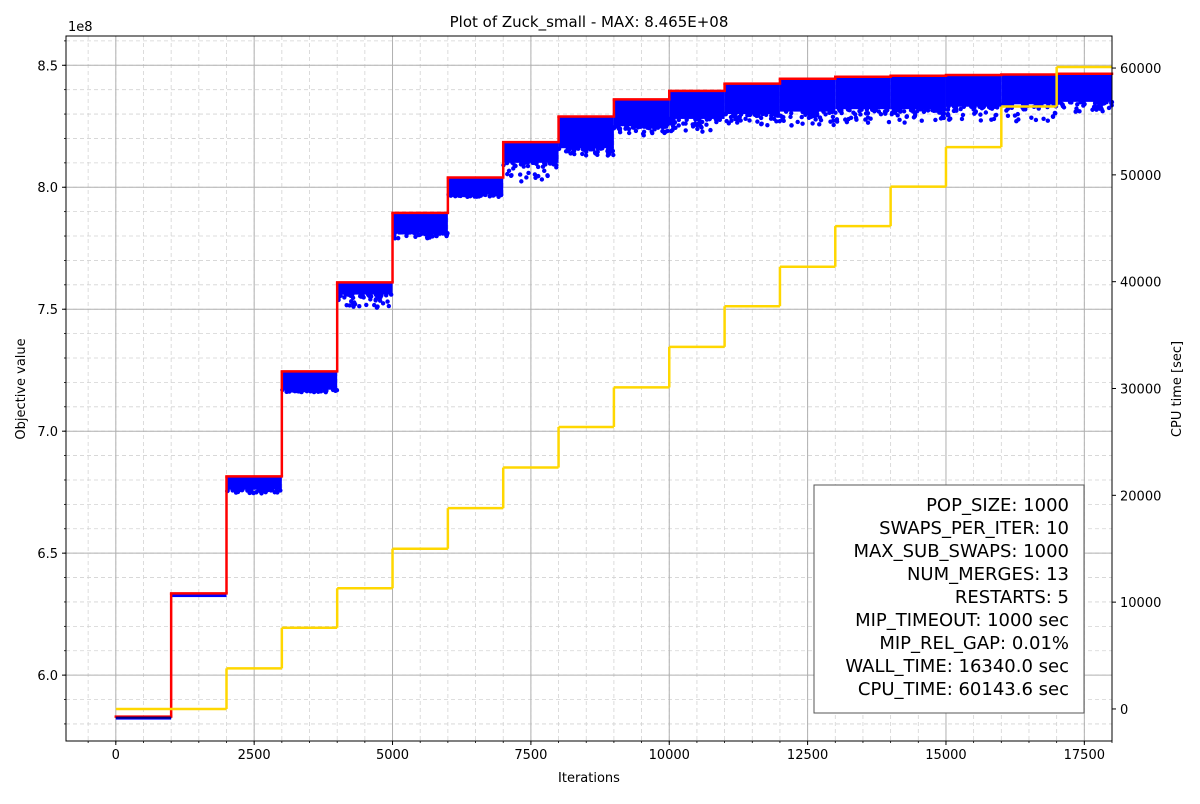  What do you see at coordinates (1140, 283) in the screenshot?
I see `y2-tick-label: 40000` at bounding box center [1140, 283].